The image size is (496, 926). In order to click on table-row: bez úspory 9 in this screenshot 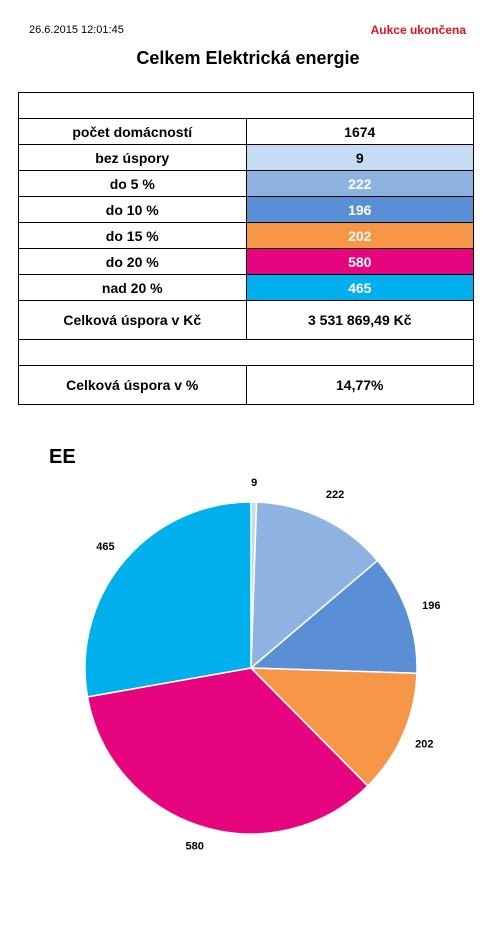, I will do `click(246, 157)`.